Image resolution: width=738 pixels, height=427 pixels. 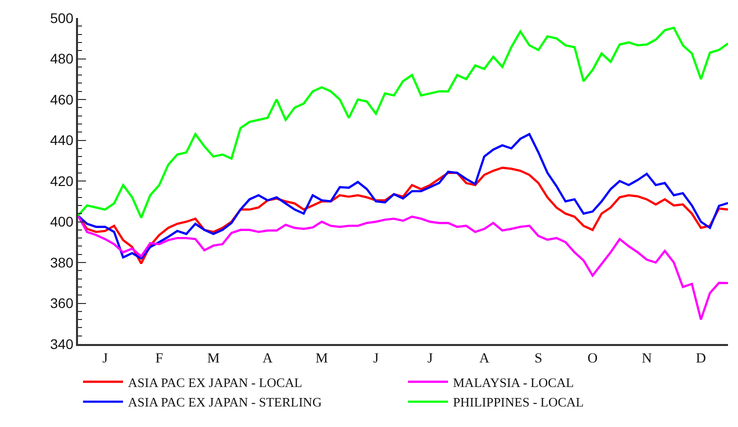 I want to click on x-tick-label: F, so click(x=159, y=359).